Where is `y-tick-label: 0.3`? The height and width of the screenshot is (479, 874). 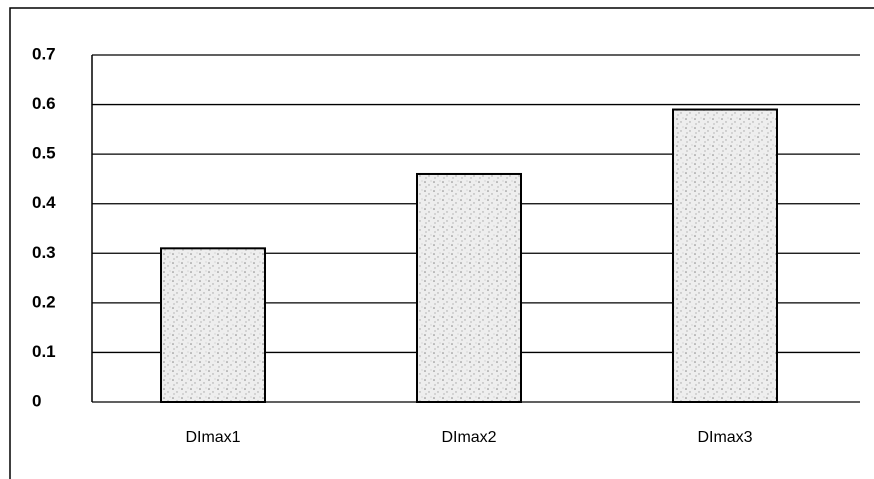 y-tick-label: 0.3 is located at coordinates (44, 252).